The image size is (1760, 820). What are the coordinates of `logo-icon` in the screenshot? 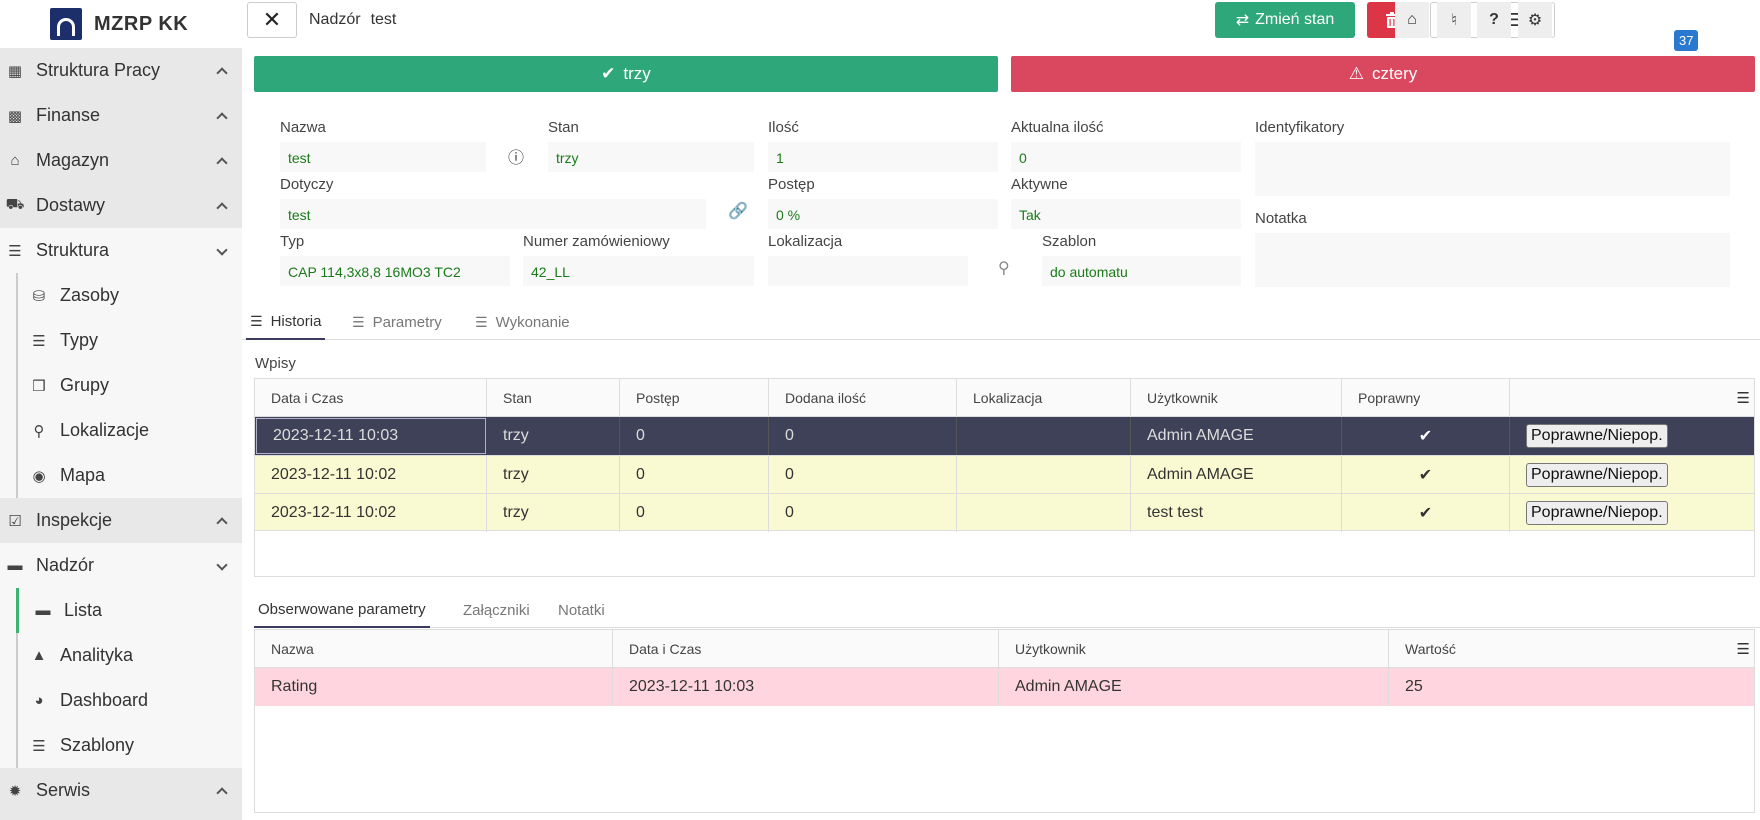 It's located at (66, 24).